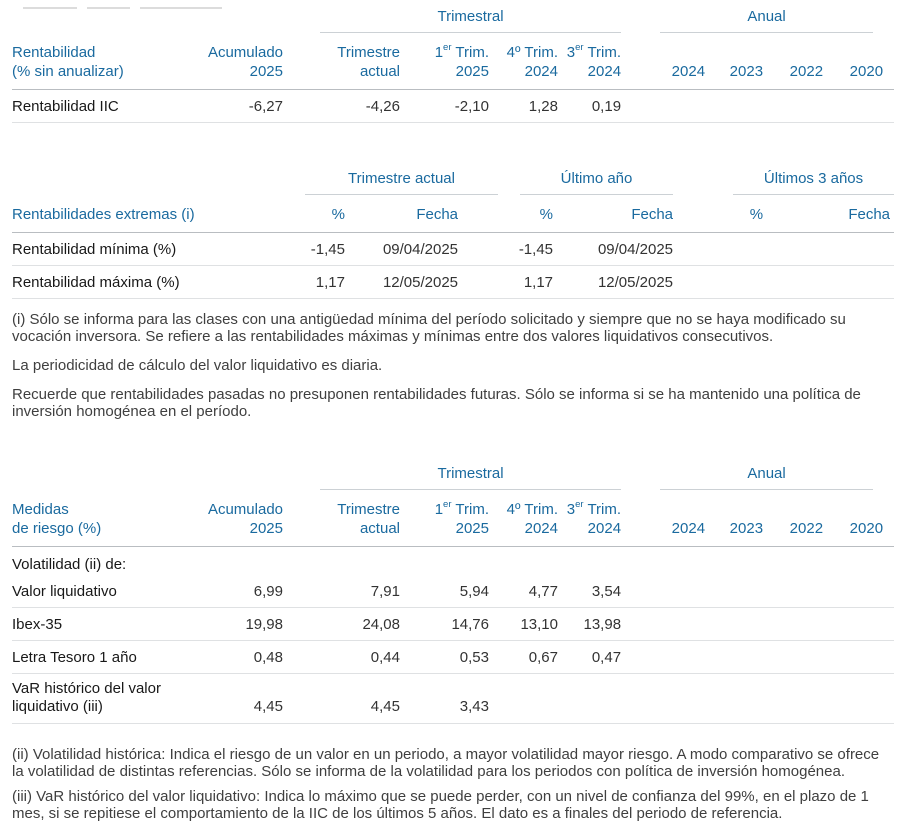 The height and width of the screenshot is (822, 906). Describe the element at coordinates (152, 214) in the screenshot. I see `table-title: Rentabilidades extremas (i)` at that location.